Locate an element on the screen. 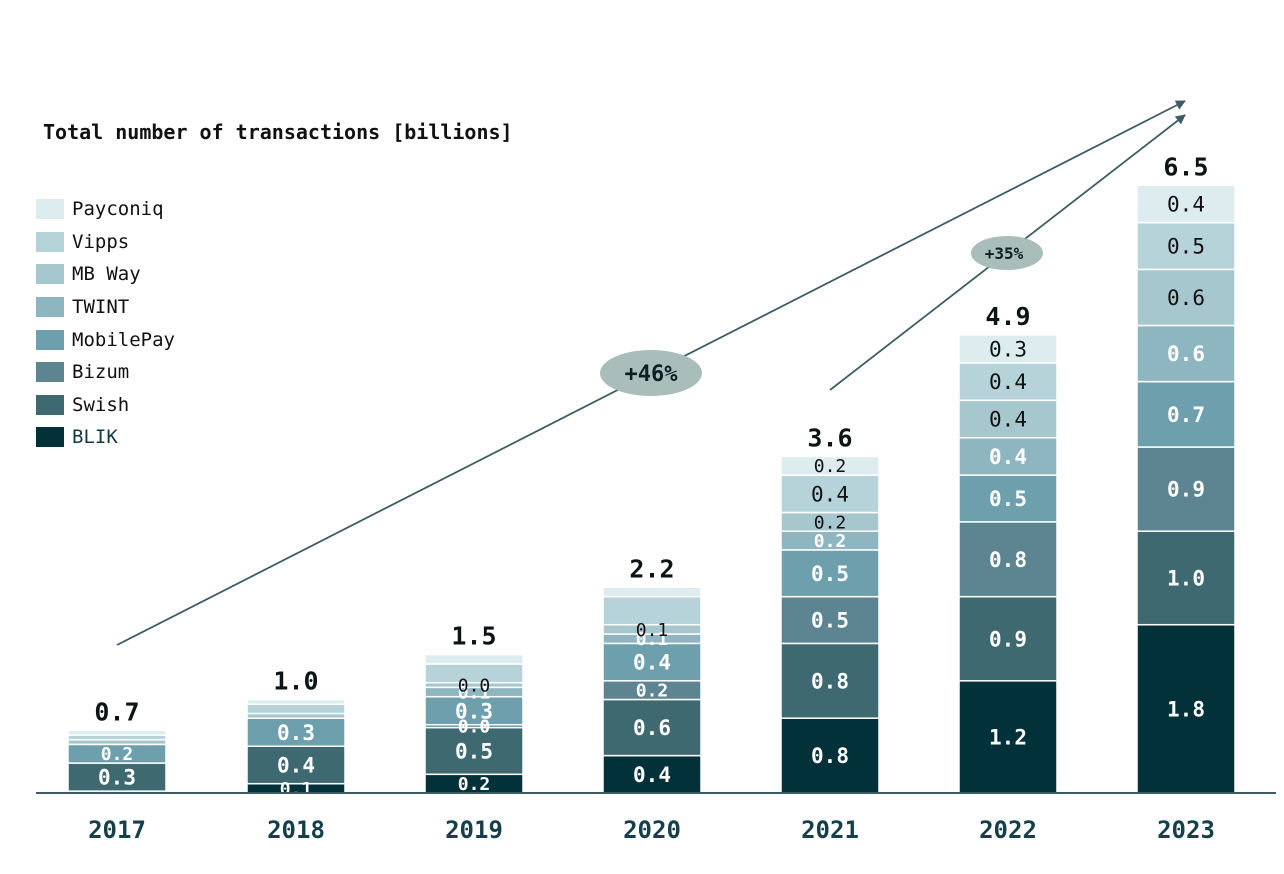 This screenshot has height=874, width=1284. segment-label-payconiq-2022: 0.3 is located at coordinates (1008, 349).